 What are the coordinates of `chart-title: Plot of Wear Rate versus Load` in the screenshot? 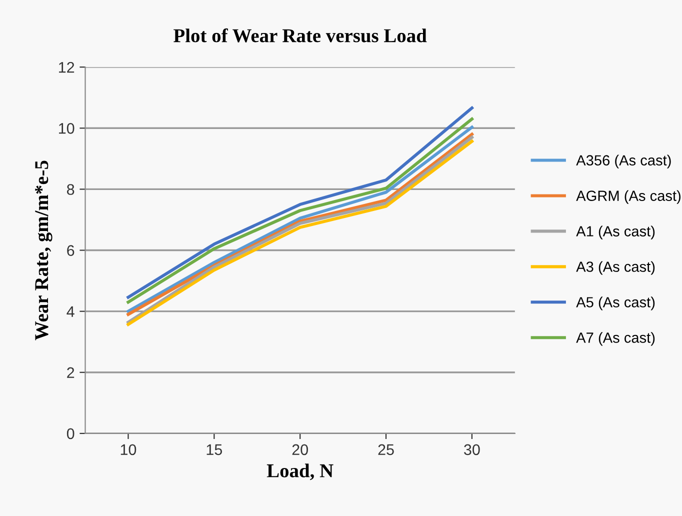 It's located at (300, 35).